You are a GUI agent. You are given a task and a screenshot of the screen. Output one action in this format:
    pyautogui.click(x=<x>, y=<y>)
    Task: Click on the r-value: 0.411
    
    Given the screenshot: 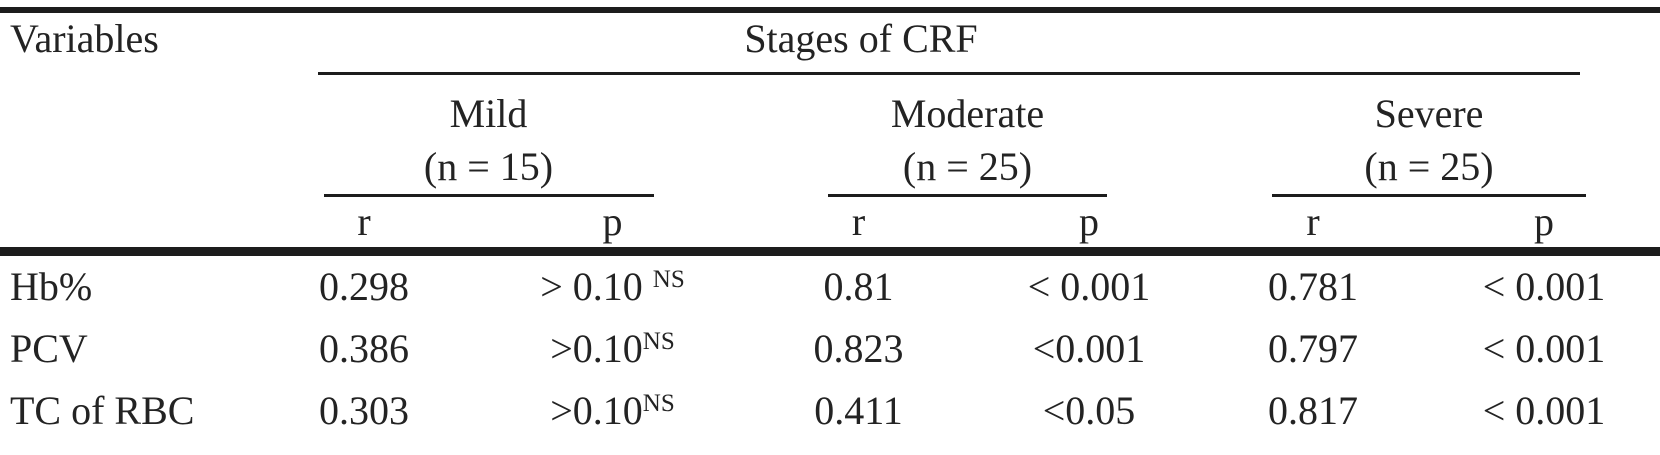 What is the action you would take?
    pyautogui.click(x=858, y=410)
    